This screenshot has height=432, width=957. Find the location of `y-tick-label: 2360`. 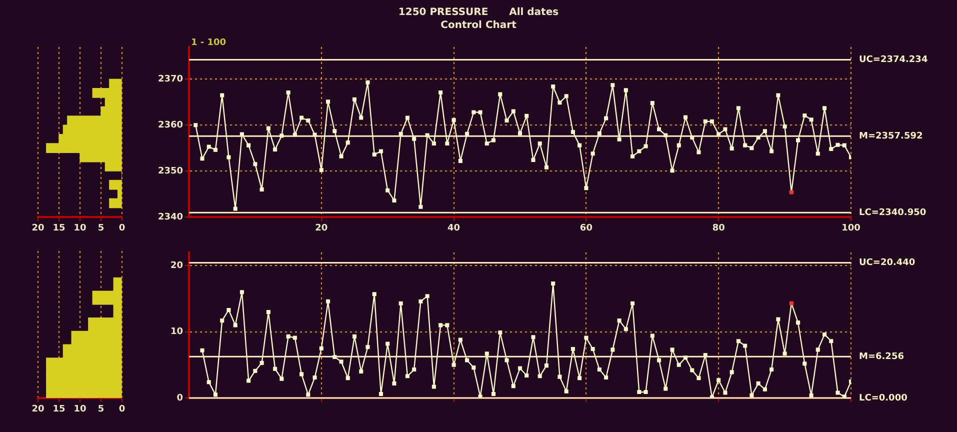

y-tick-label: 2360 is located at coordinates (170, 125).